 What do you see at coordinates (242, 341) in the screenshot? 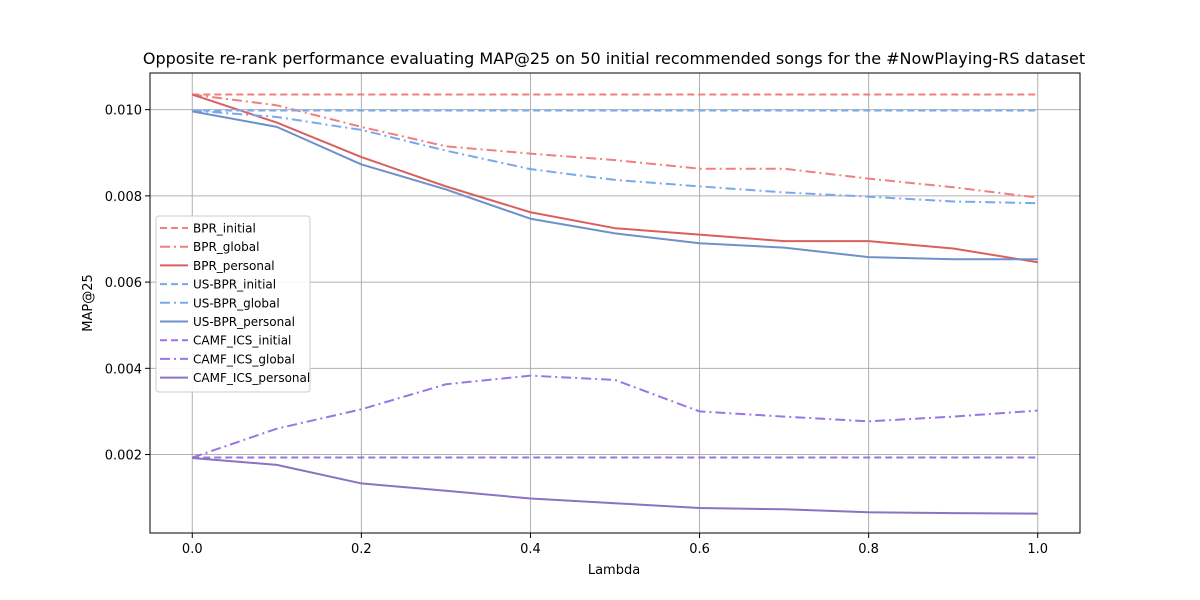
I see `legend-label: CAMF_ICS_initial` at bounding box center [242, 341].